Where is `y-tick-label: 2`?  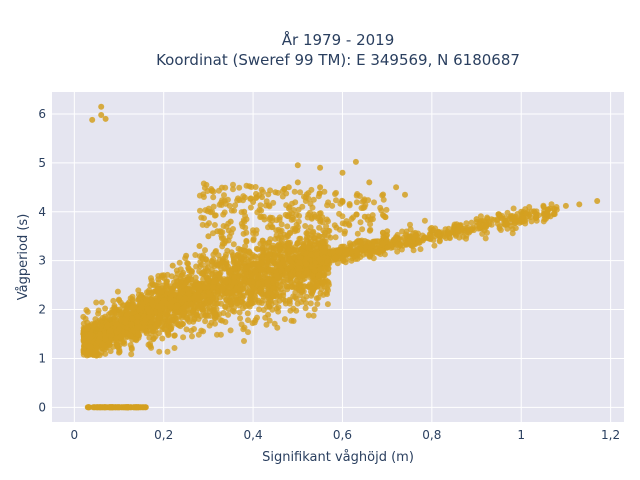
y-tick-label: 2 is located at coordinates (42, 310).